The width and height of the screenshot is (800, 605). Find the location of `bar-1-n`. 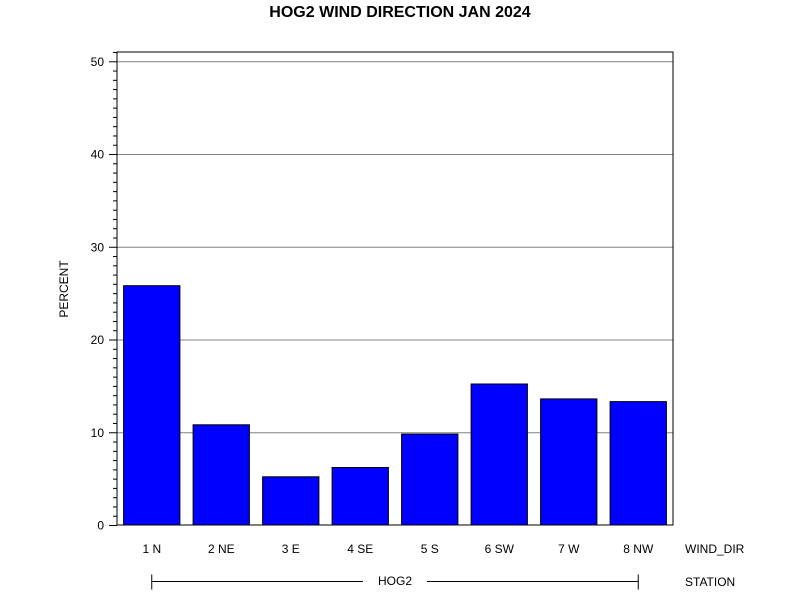

bar-1-n is located at coordinates (152, 405).